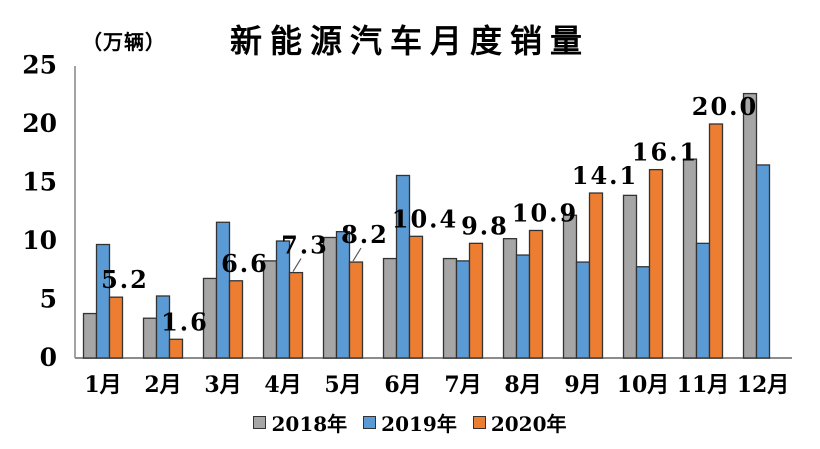 The width and height of the screenshot is (820, 449). Describe the element at coordinates (582, 385) in the screenshot. I see `x-tick-label-9月: 9月` at that location.